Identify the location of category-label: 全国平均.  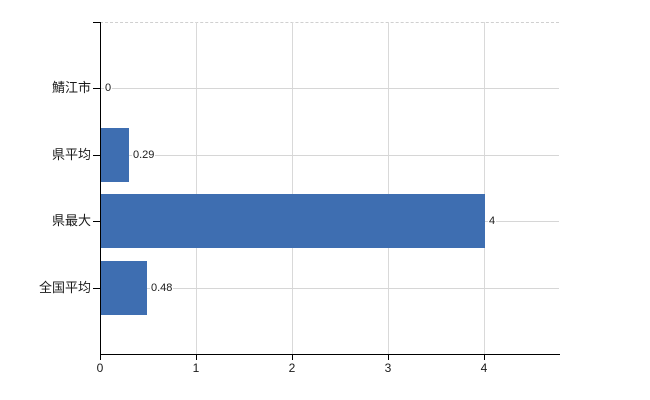
(64, 287).